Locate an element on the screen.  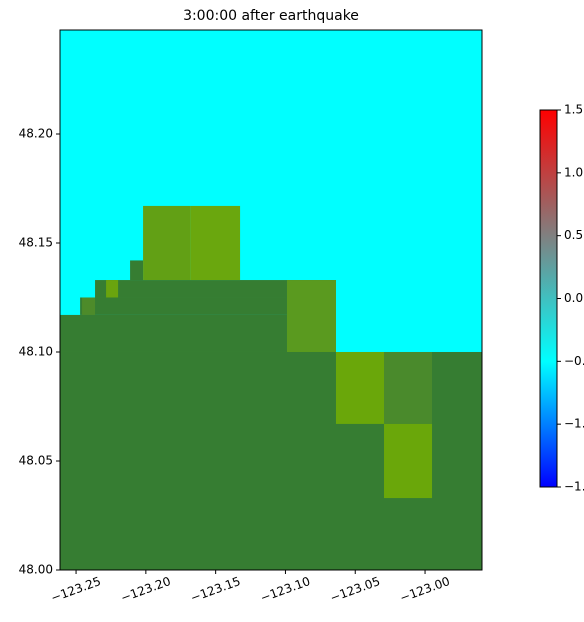
x-tick-label: −123.05 is located at coordinates (355, 589).